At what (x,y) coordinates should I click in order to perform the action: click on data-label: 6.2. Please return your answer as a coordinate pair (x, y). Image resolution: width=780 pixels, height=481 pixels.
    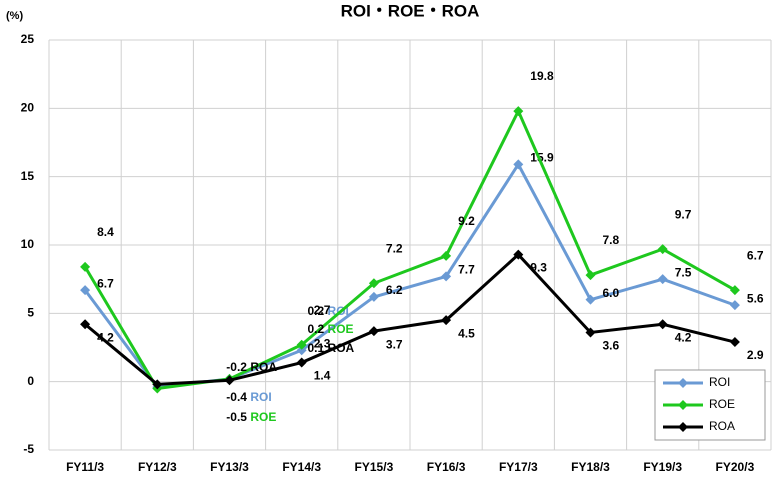
    Looking at the image, I should click on (394, 290).